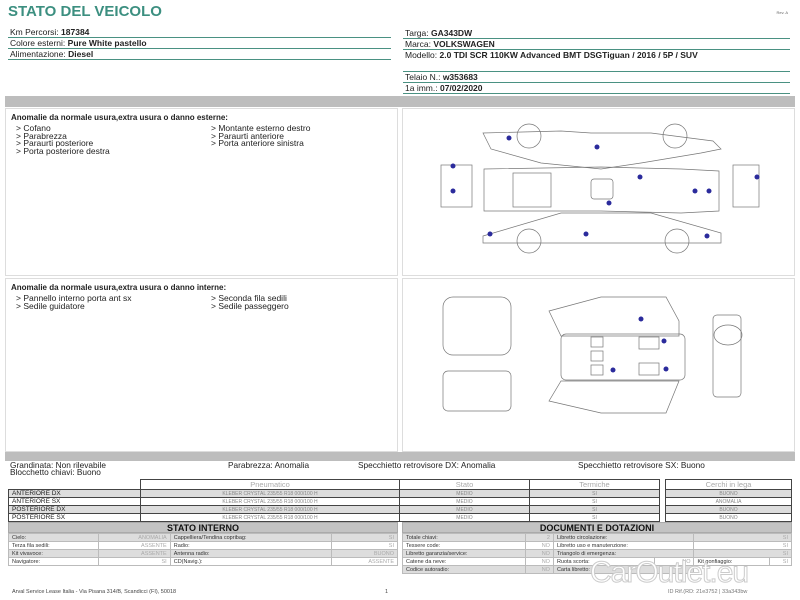 This screenshot has width=800, height=600. I want to click on car-top-view, so click(601, 190).